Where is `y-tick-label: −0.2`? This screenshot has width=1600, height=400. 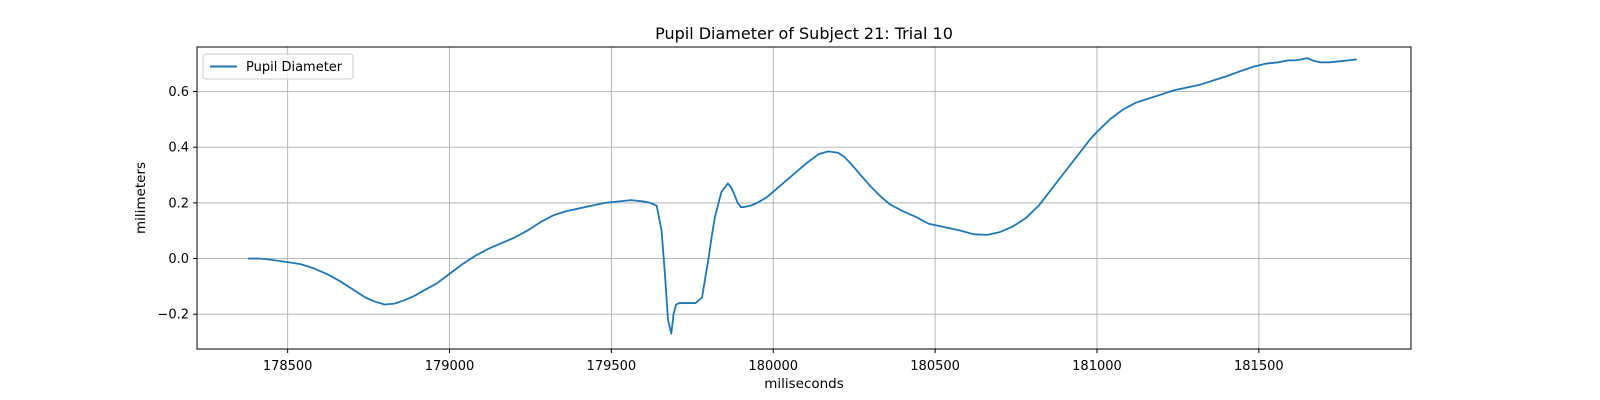 y-tick-label: −0.2 is located at coordinates (173, 315).